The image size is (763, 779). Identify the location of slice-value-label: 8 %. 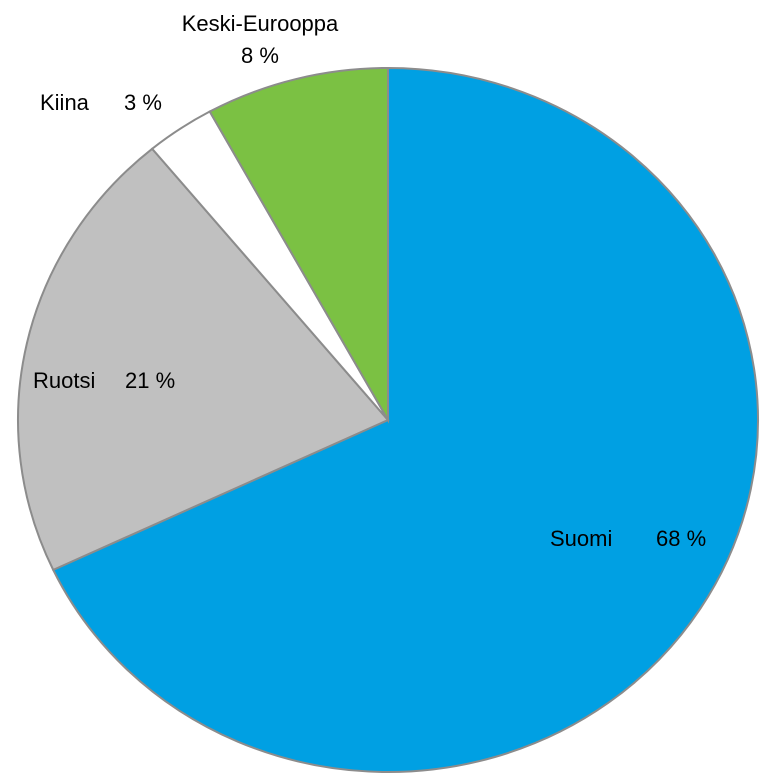
(260, 55).